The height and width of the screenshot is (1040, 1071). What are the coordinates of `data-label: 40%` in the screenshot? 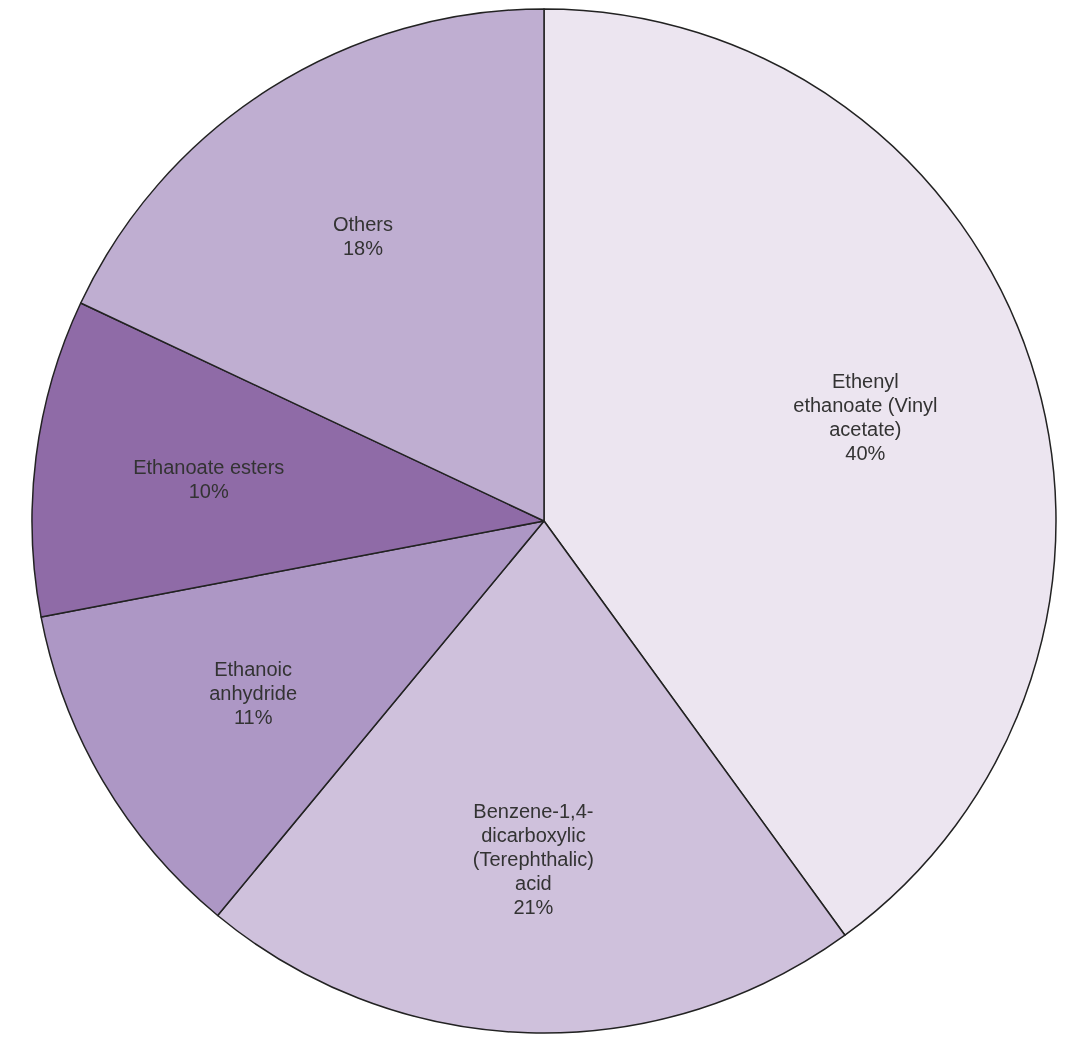 It's located at (865, 452).